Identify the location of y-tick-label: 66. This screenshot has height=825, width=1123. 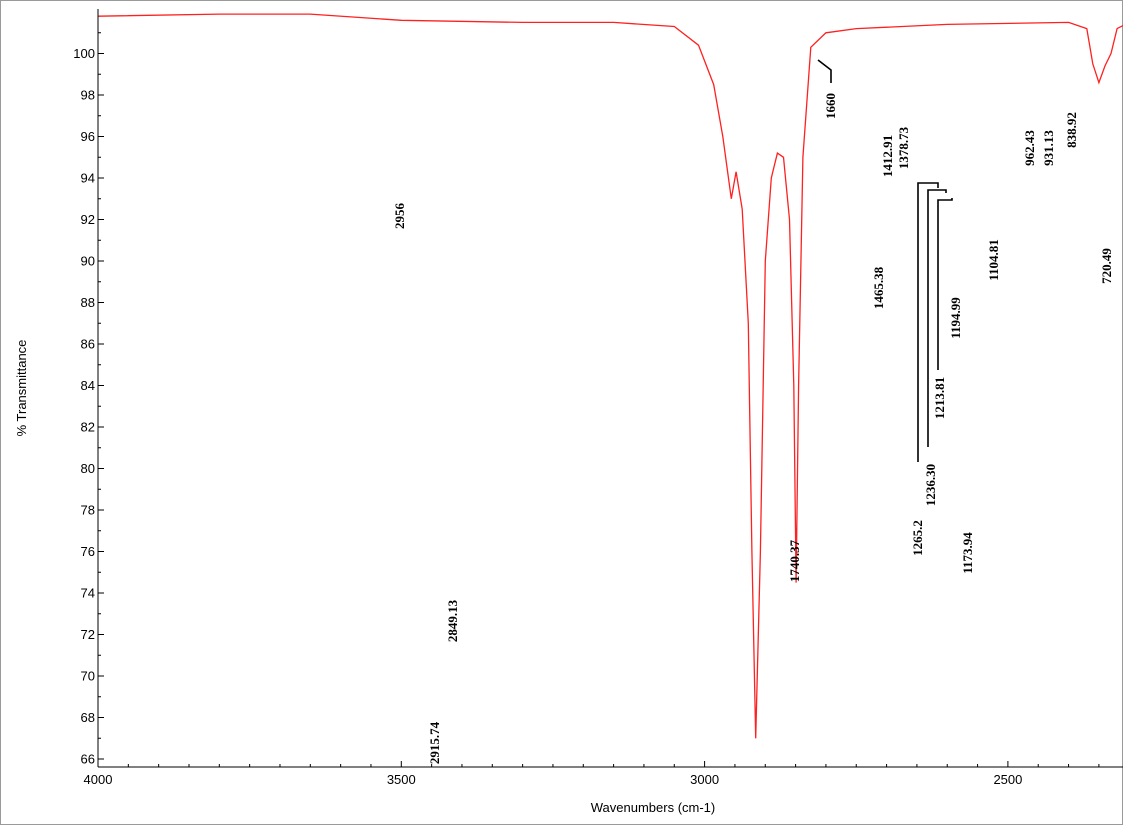
(88, 759).